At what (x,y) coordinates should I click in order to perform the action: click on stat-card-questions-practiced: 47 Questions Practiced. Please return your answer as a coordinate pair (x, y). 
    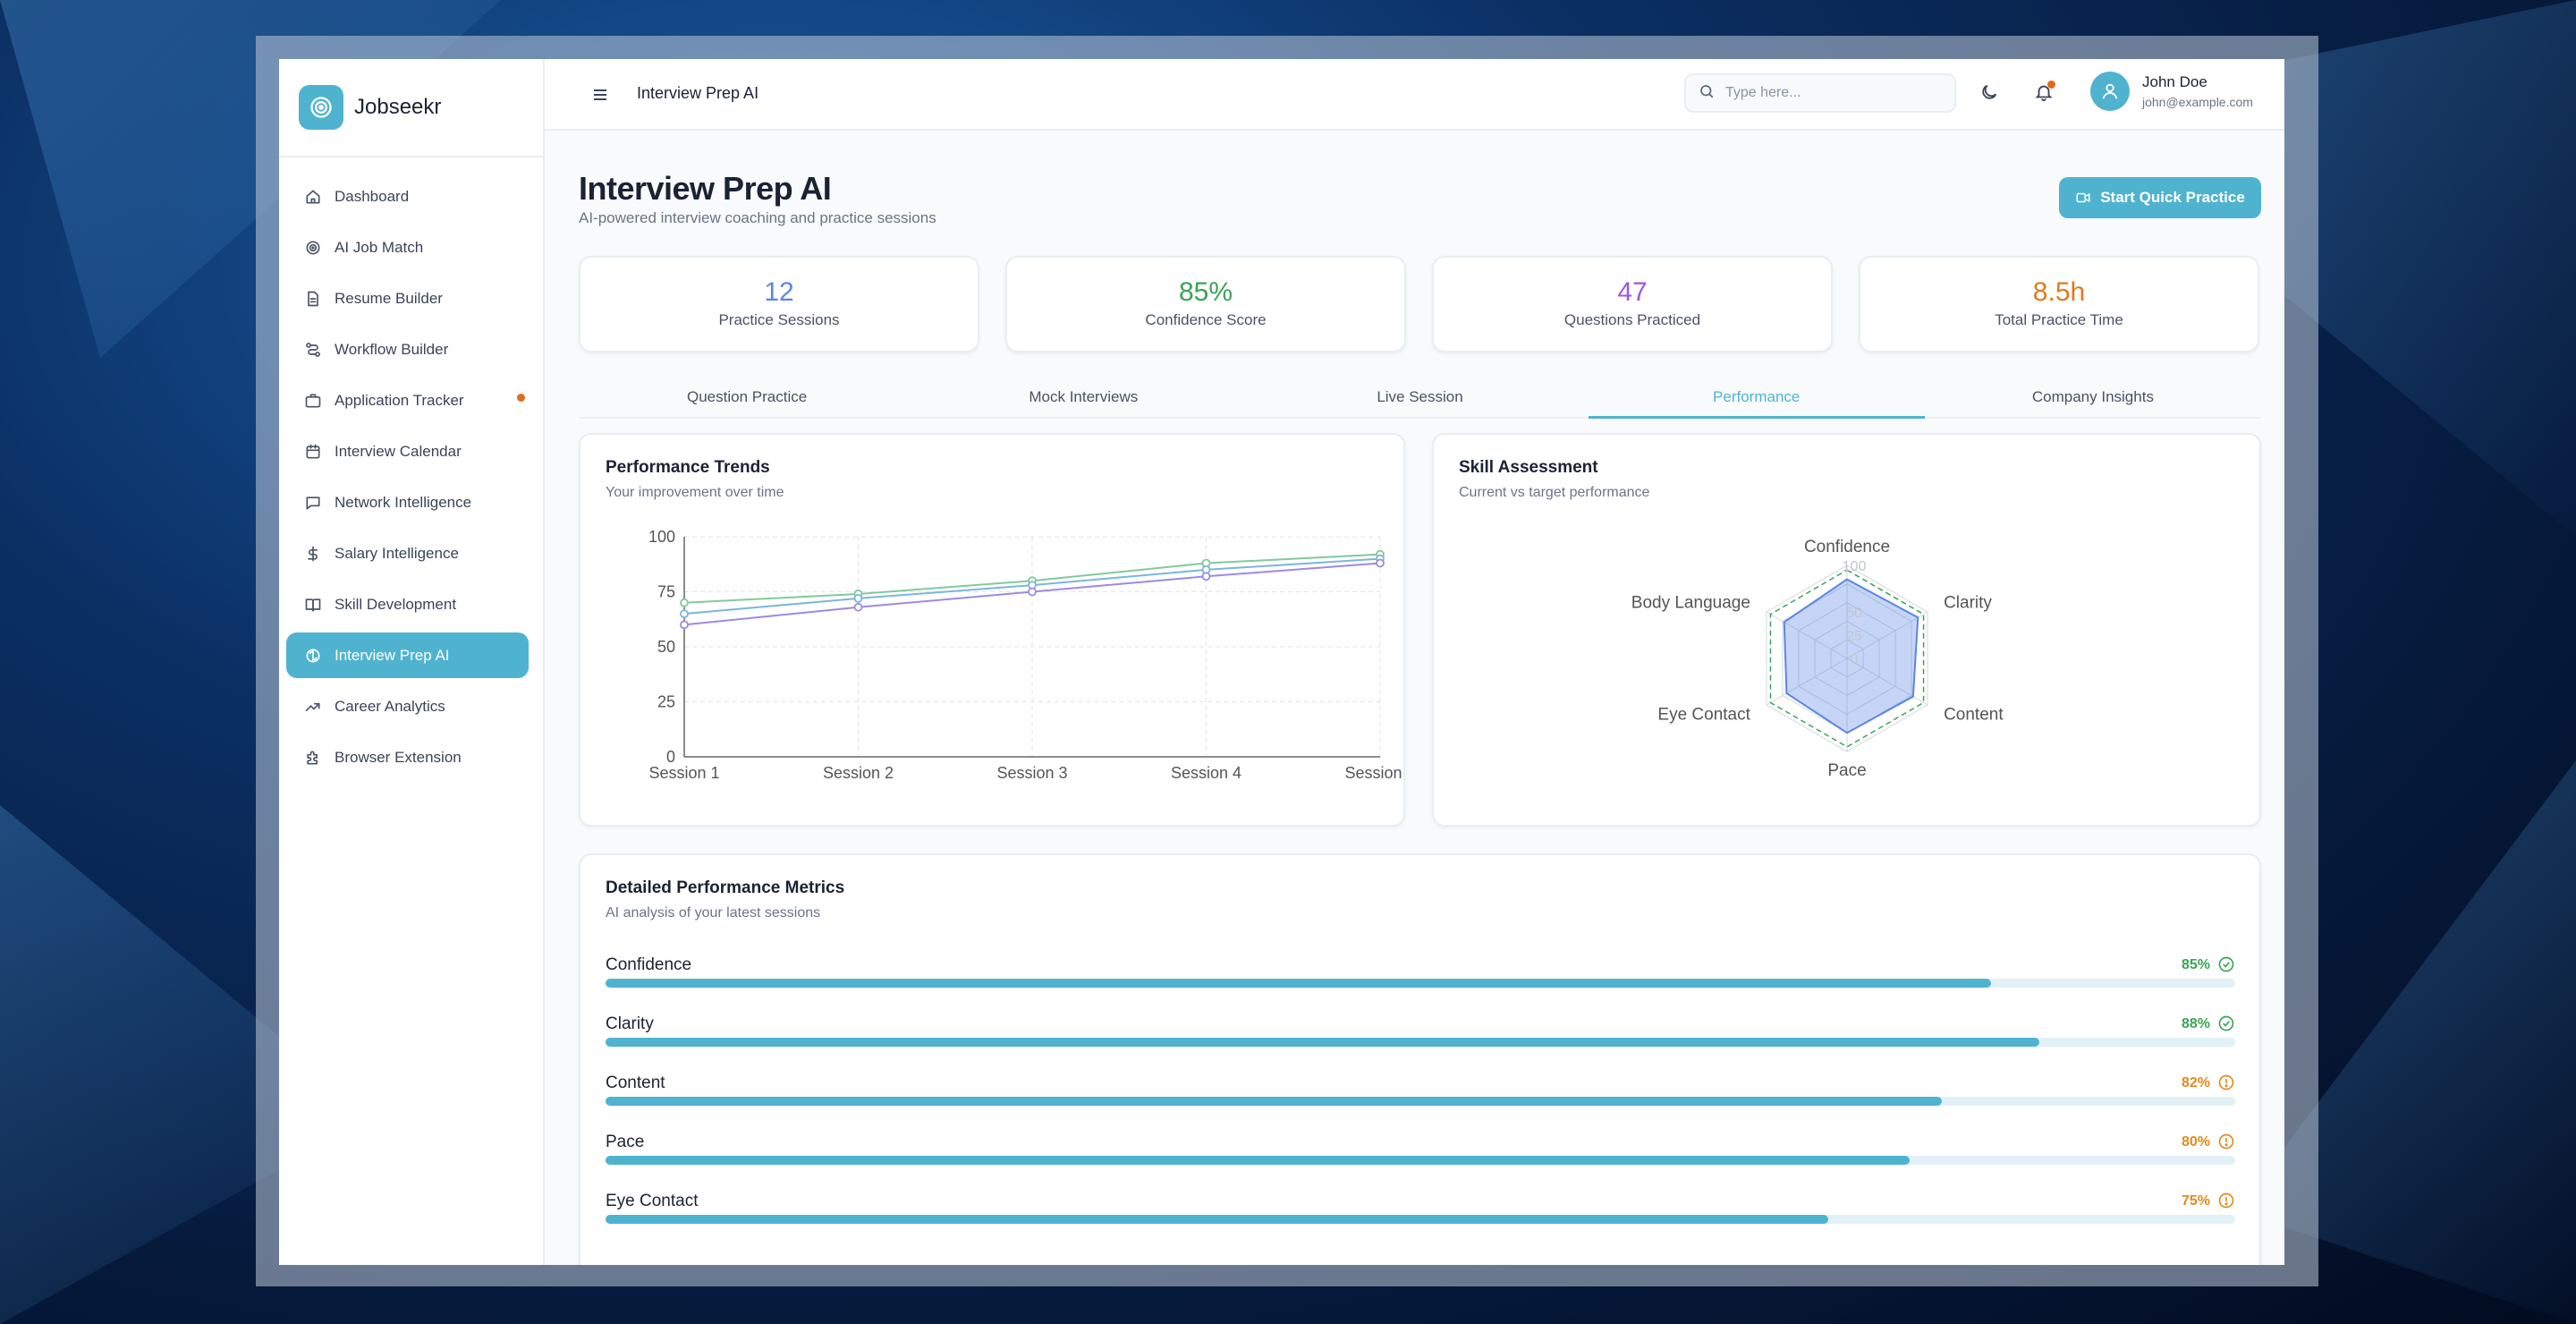
    Looking at the image, I should click on (1632, 304).